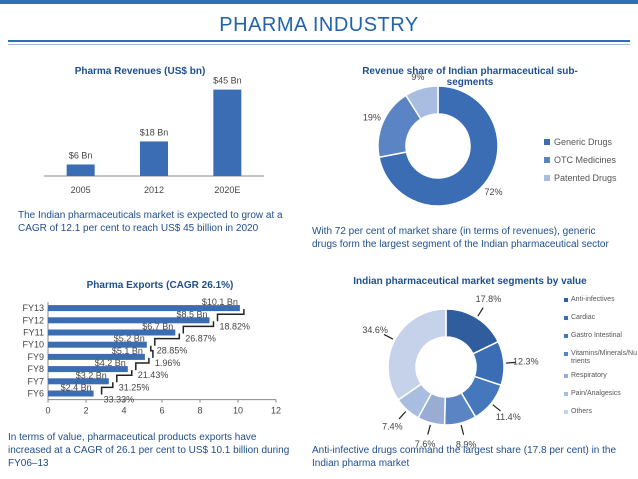  I want to click on revenues-bar-chart: $6 Bn 2005 $18 Bn 2012 $45 Bn 2020E, so click(154, 135).